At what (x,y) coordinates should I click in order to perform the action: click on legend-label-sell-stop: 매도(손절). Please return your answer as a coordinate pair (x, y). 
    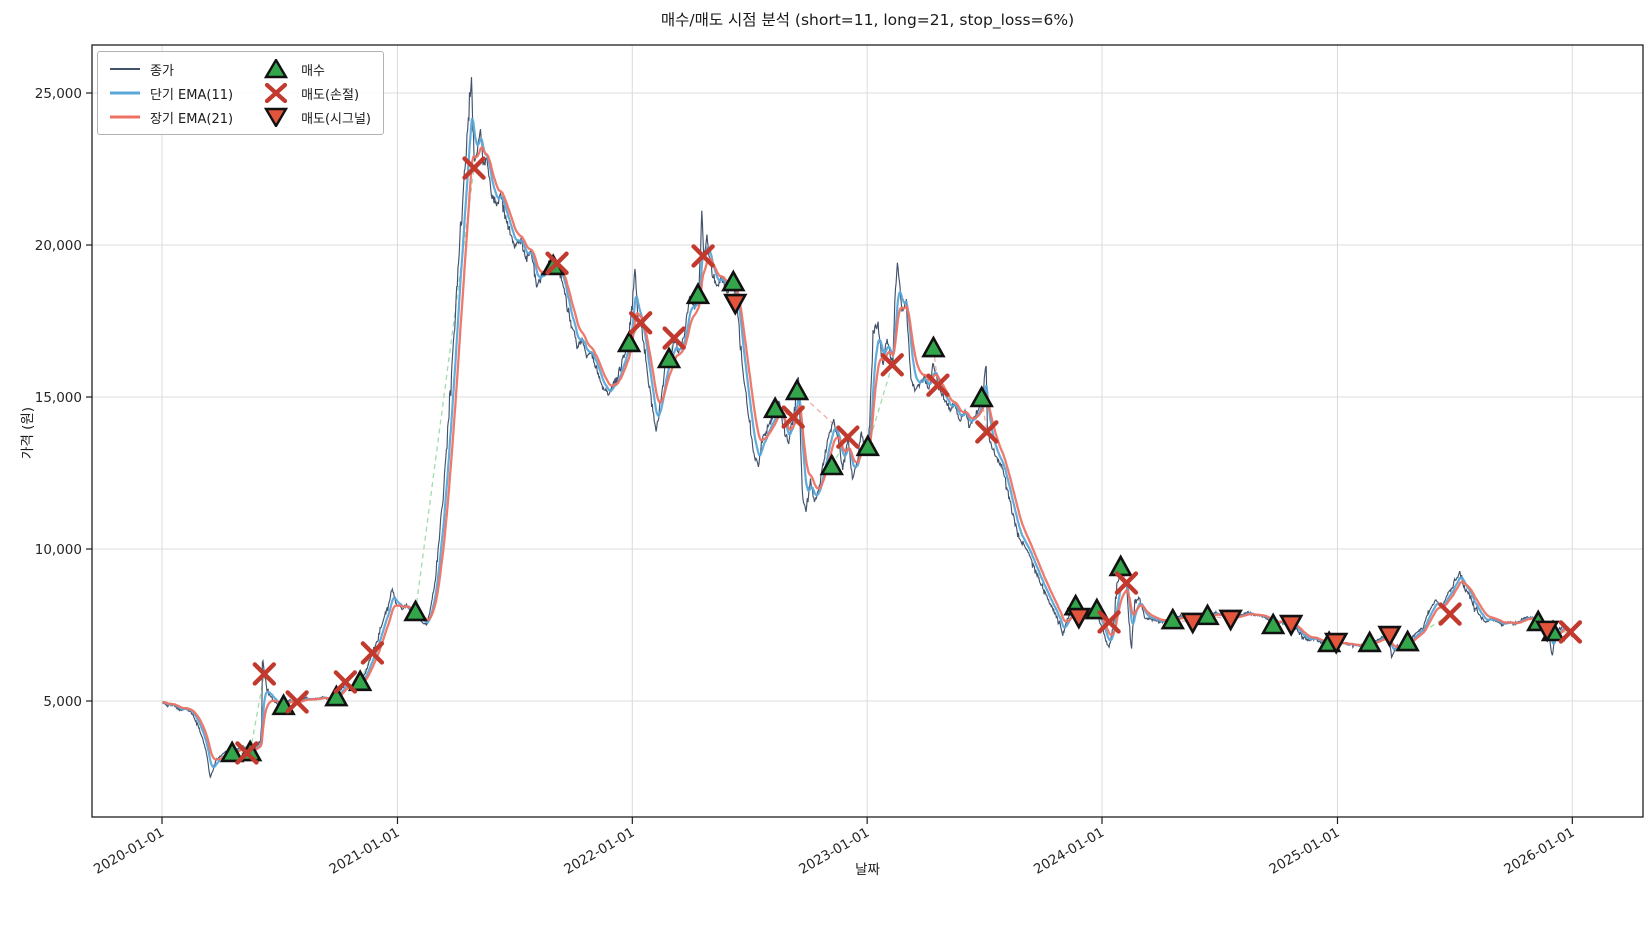
    Looking at the image, I should click on (330, 95).